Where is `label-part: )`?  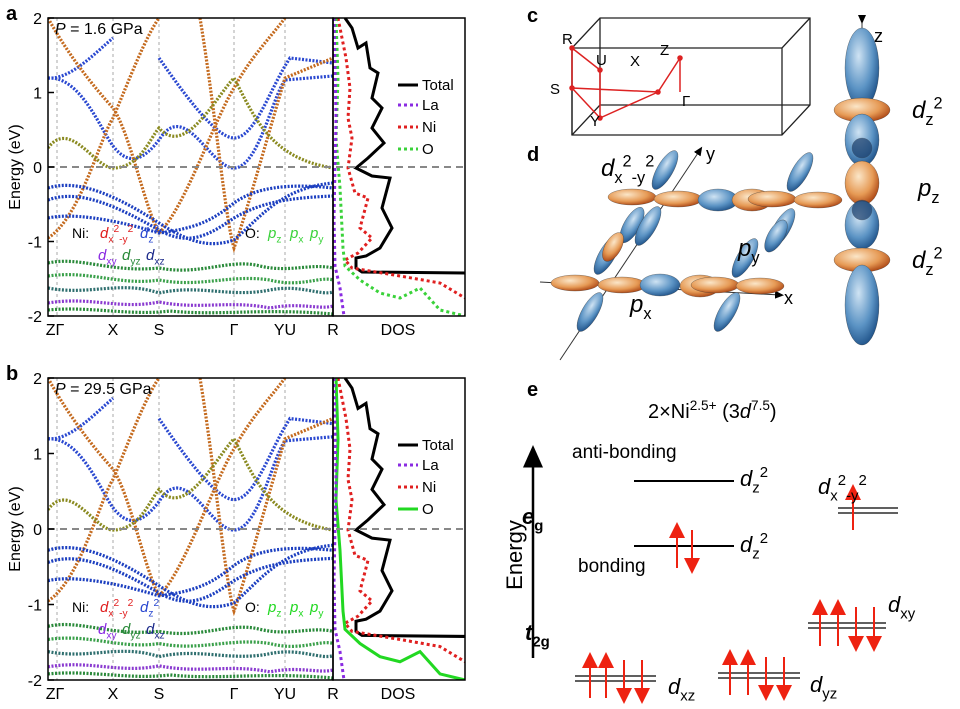 label-part: ) is located at coordinates (773, 412).